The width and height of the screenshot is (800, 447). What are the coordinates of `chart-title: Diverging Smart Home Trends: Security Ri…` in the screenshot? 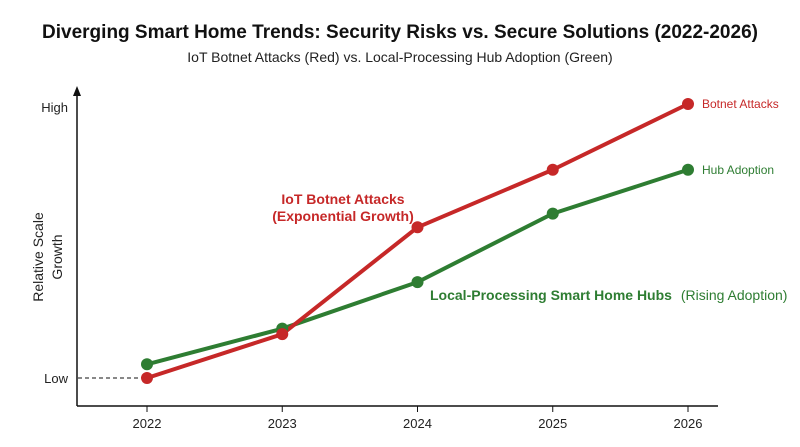 It's located at (400, 32).